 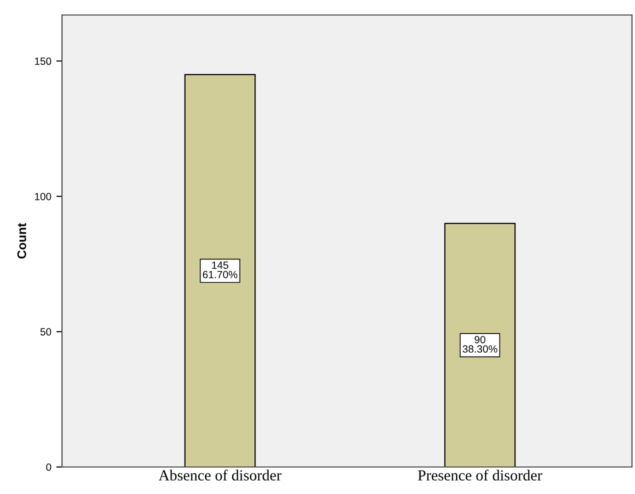 What do you see at coordinates (43, 196) in the screenshot?
I see `y-tick-label: 100` at bounding box center [43, 196].